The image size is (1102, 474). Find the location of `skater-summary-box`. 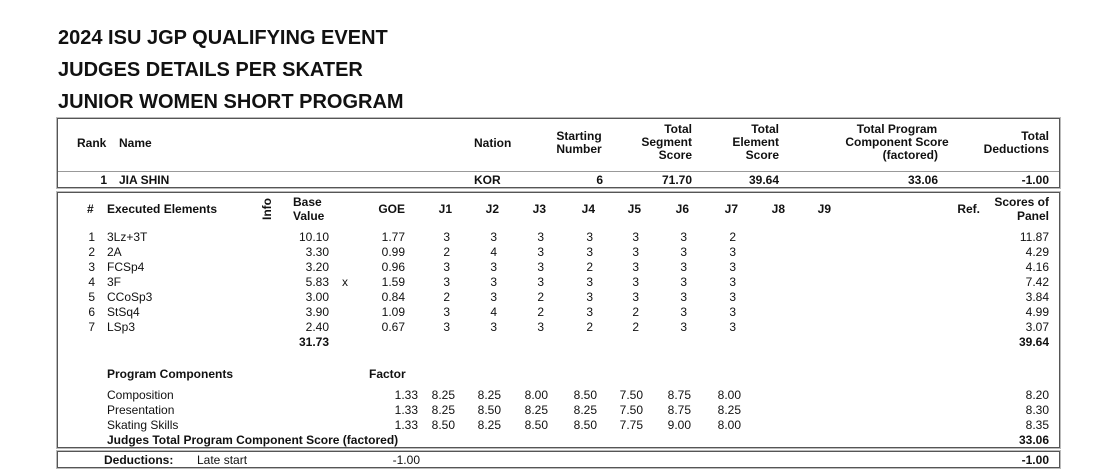

skater-summary-box is located at coordinates (558, 153).